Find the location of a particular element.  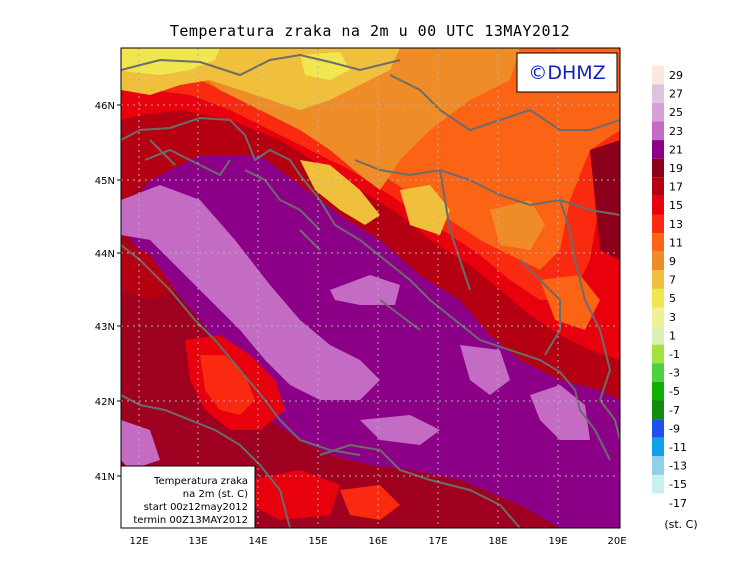

lon-tick-19: 19E is located at coordinates (557, 541).